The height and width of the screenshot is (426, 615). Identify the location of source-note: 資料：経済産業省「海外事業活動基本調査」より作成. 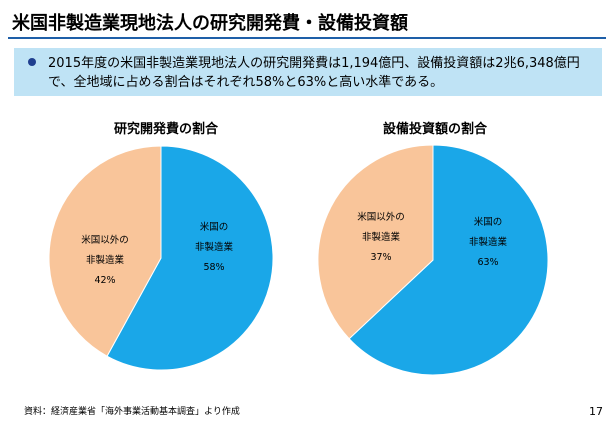
(132, 412).